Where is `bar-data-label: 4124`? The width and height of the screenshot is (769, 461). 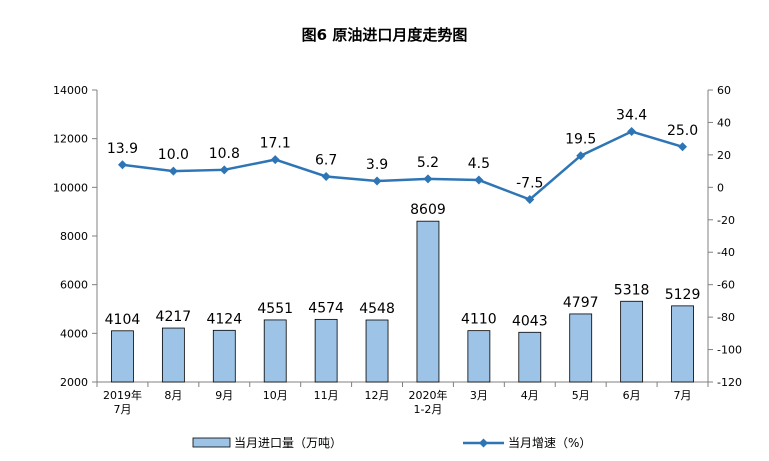
bar-data-label: 4124 is located at coordinates (224, 319).